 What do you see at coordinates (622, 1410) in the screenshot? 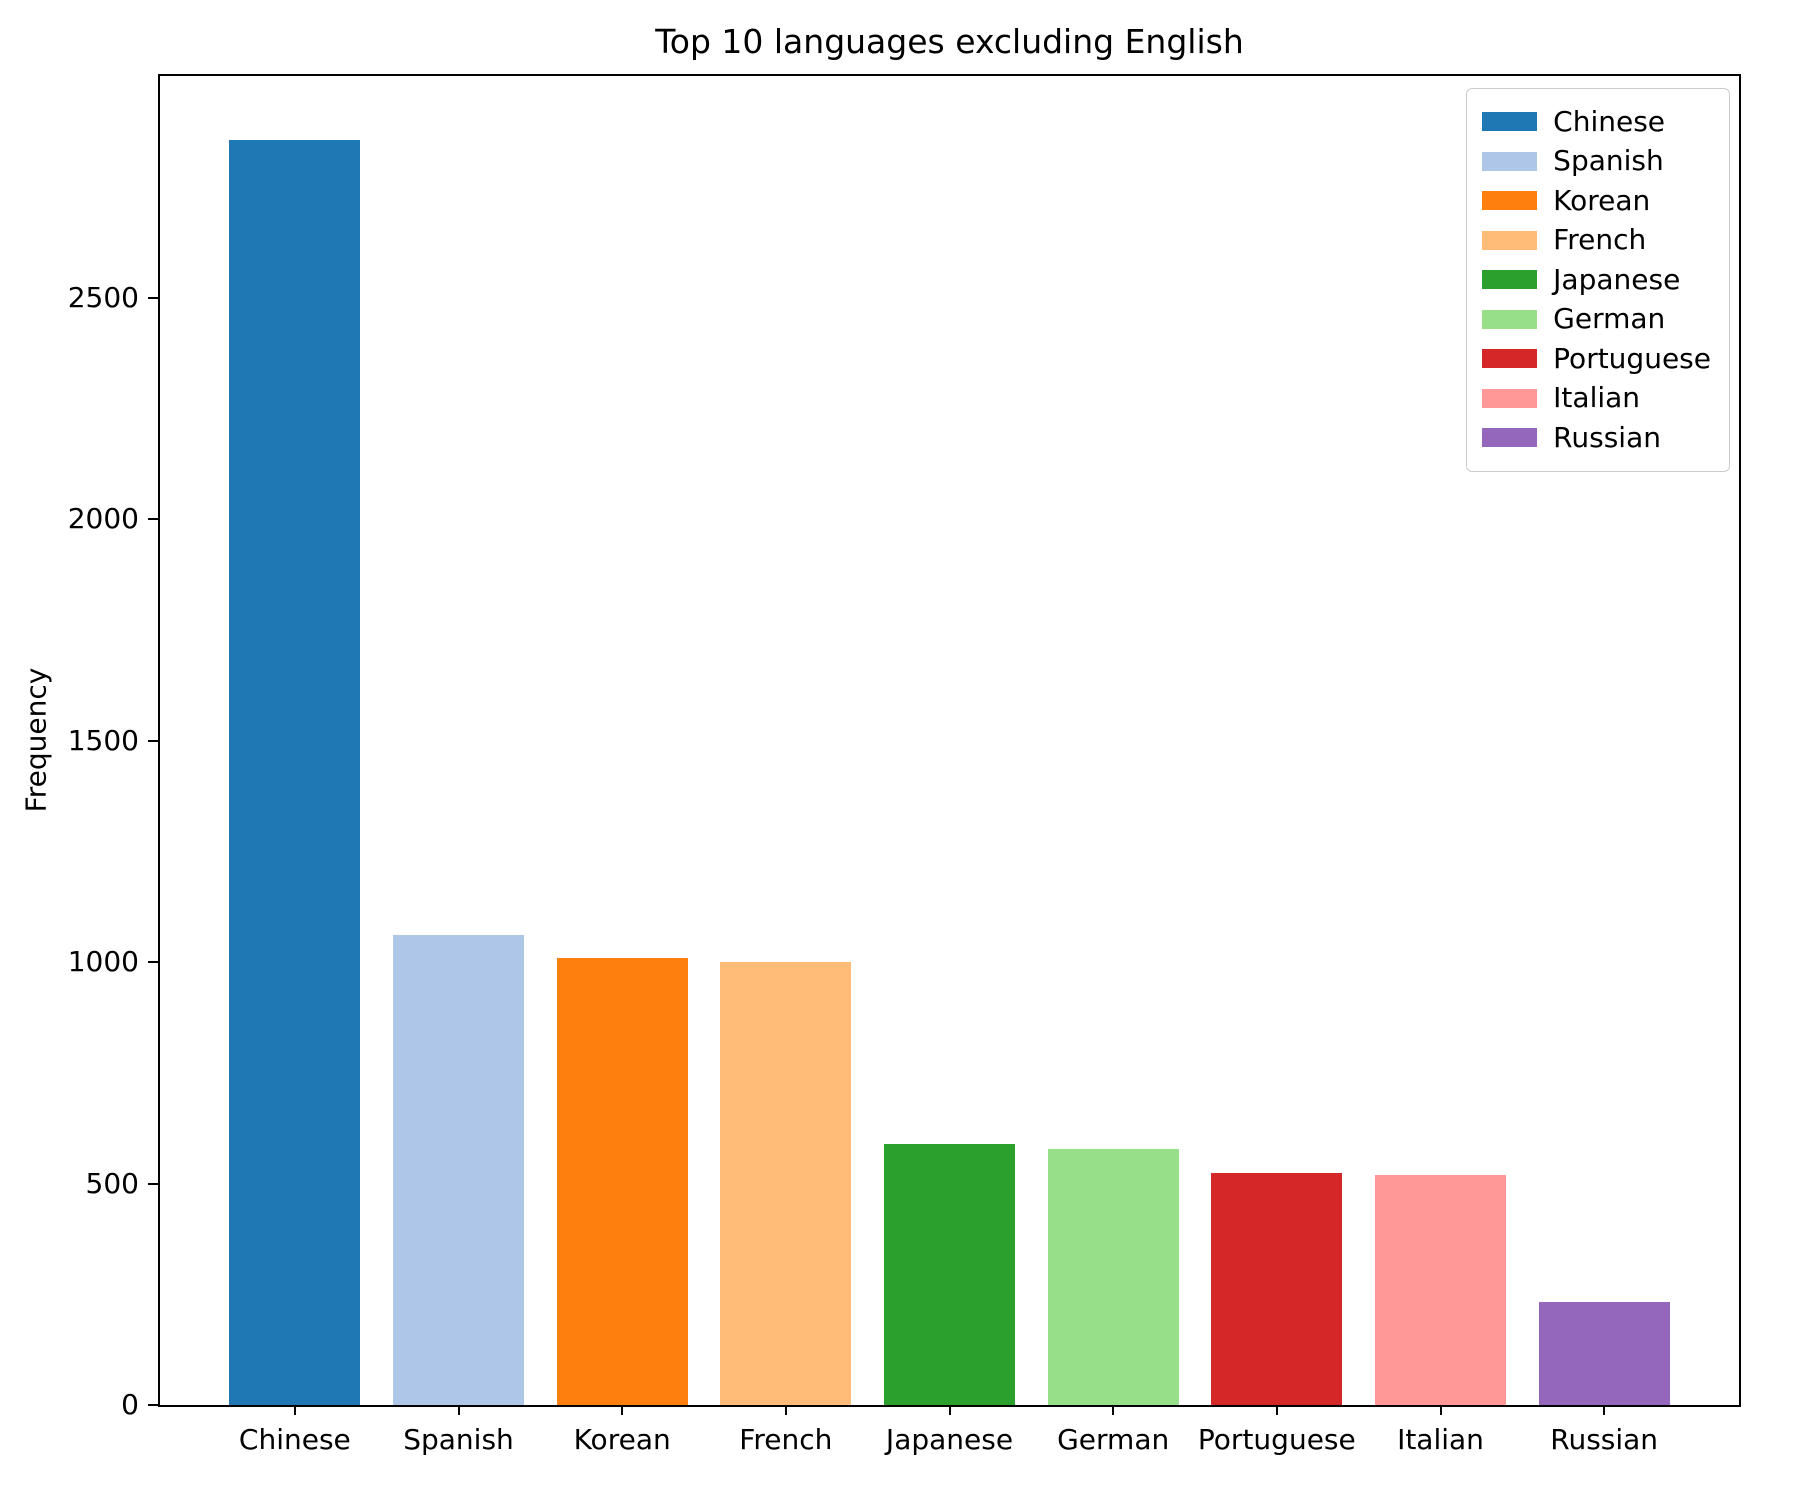
I see `xtick-mark-korean` at bounding box center [622, 1410].